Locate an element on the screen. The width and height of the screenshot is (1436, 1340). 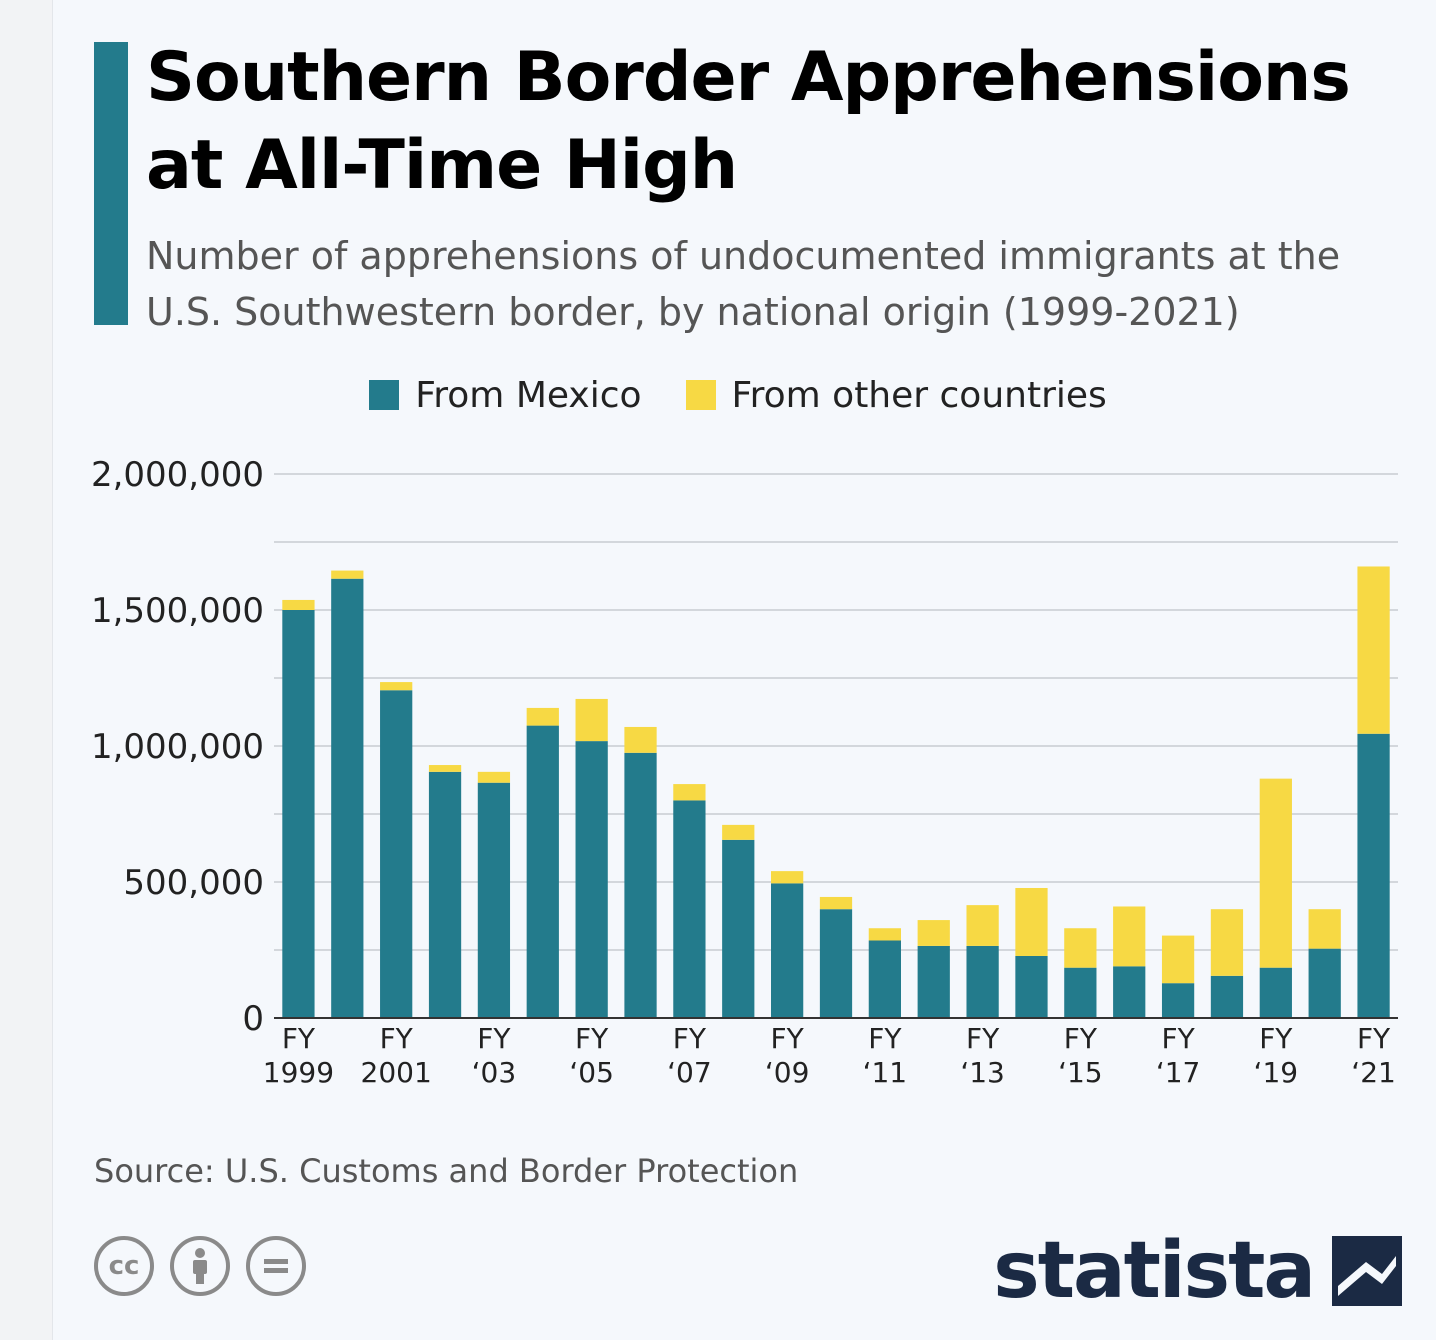
attribution-icon is located at coordinates (200, 1266).